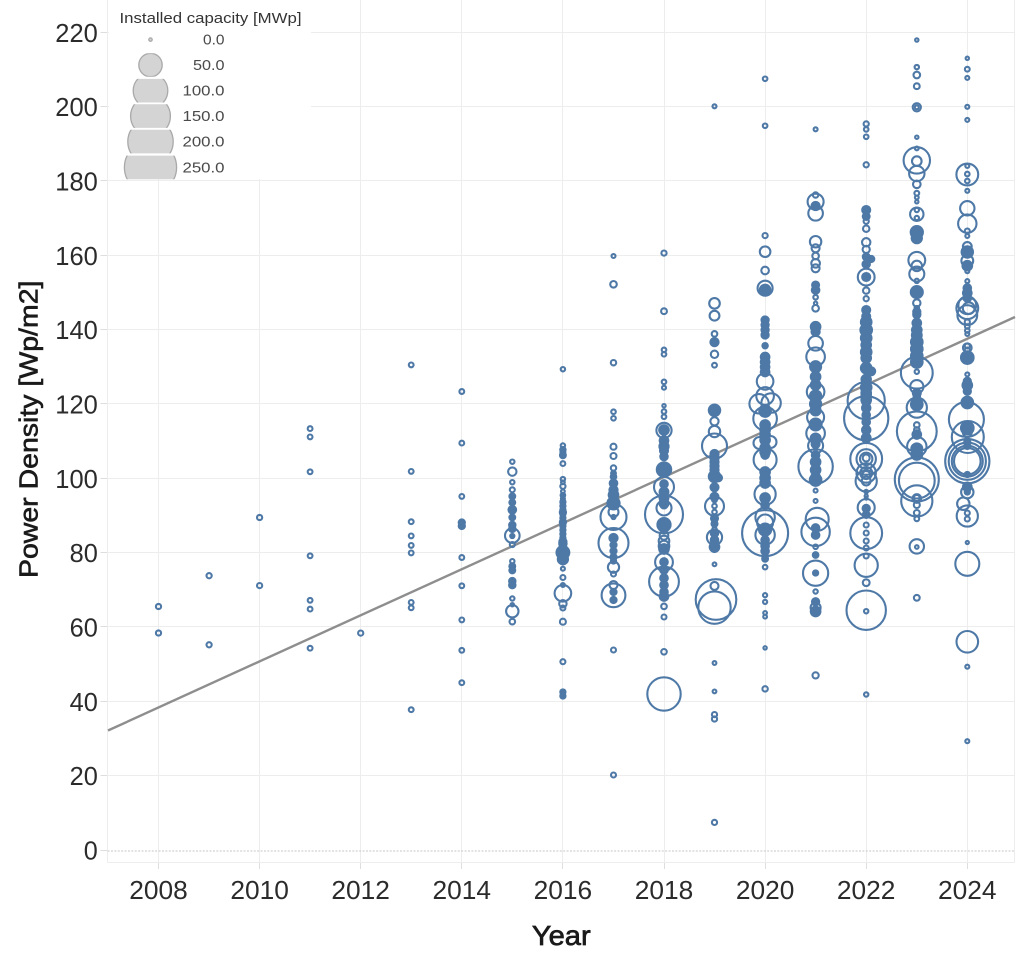 The height and width of the screenshot is (966, 1024). Describe the element at coordinates (158, 890) in the screenshot. I see `svg-text: 2008` at that location.